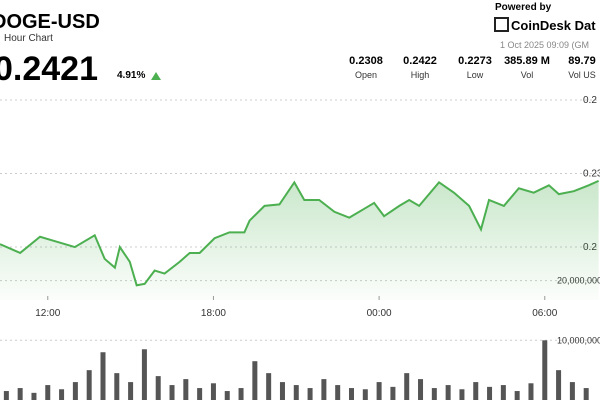 This screenshot has width=600, height=400. What do you see at coordinates (590, 100) in the screenshot?
I see `y-tick-label: 0.2` at bounding box center [590, 100].